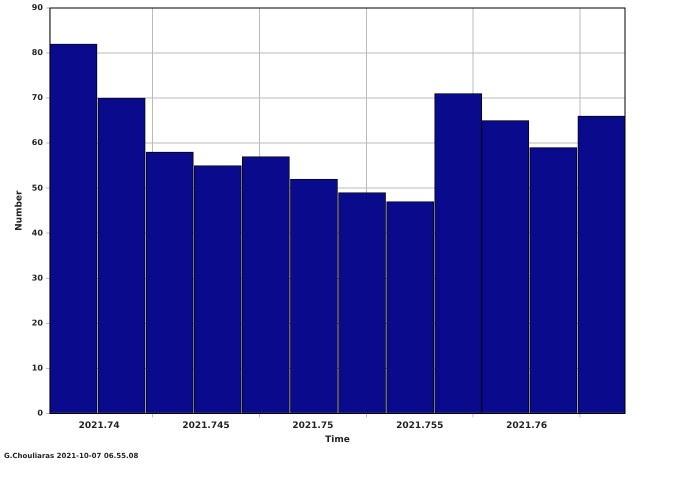  What do you see at coordinates (38, 367) in the screenshot?
I see `y-tick-label: 10` at bounding box center [38, 367].